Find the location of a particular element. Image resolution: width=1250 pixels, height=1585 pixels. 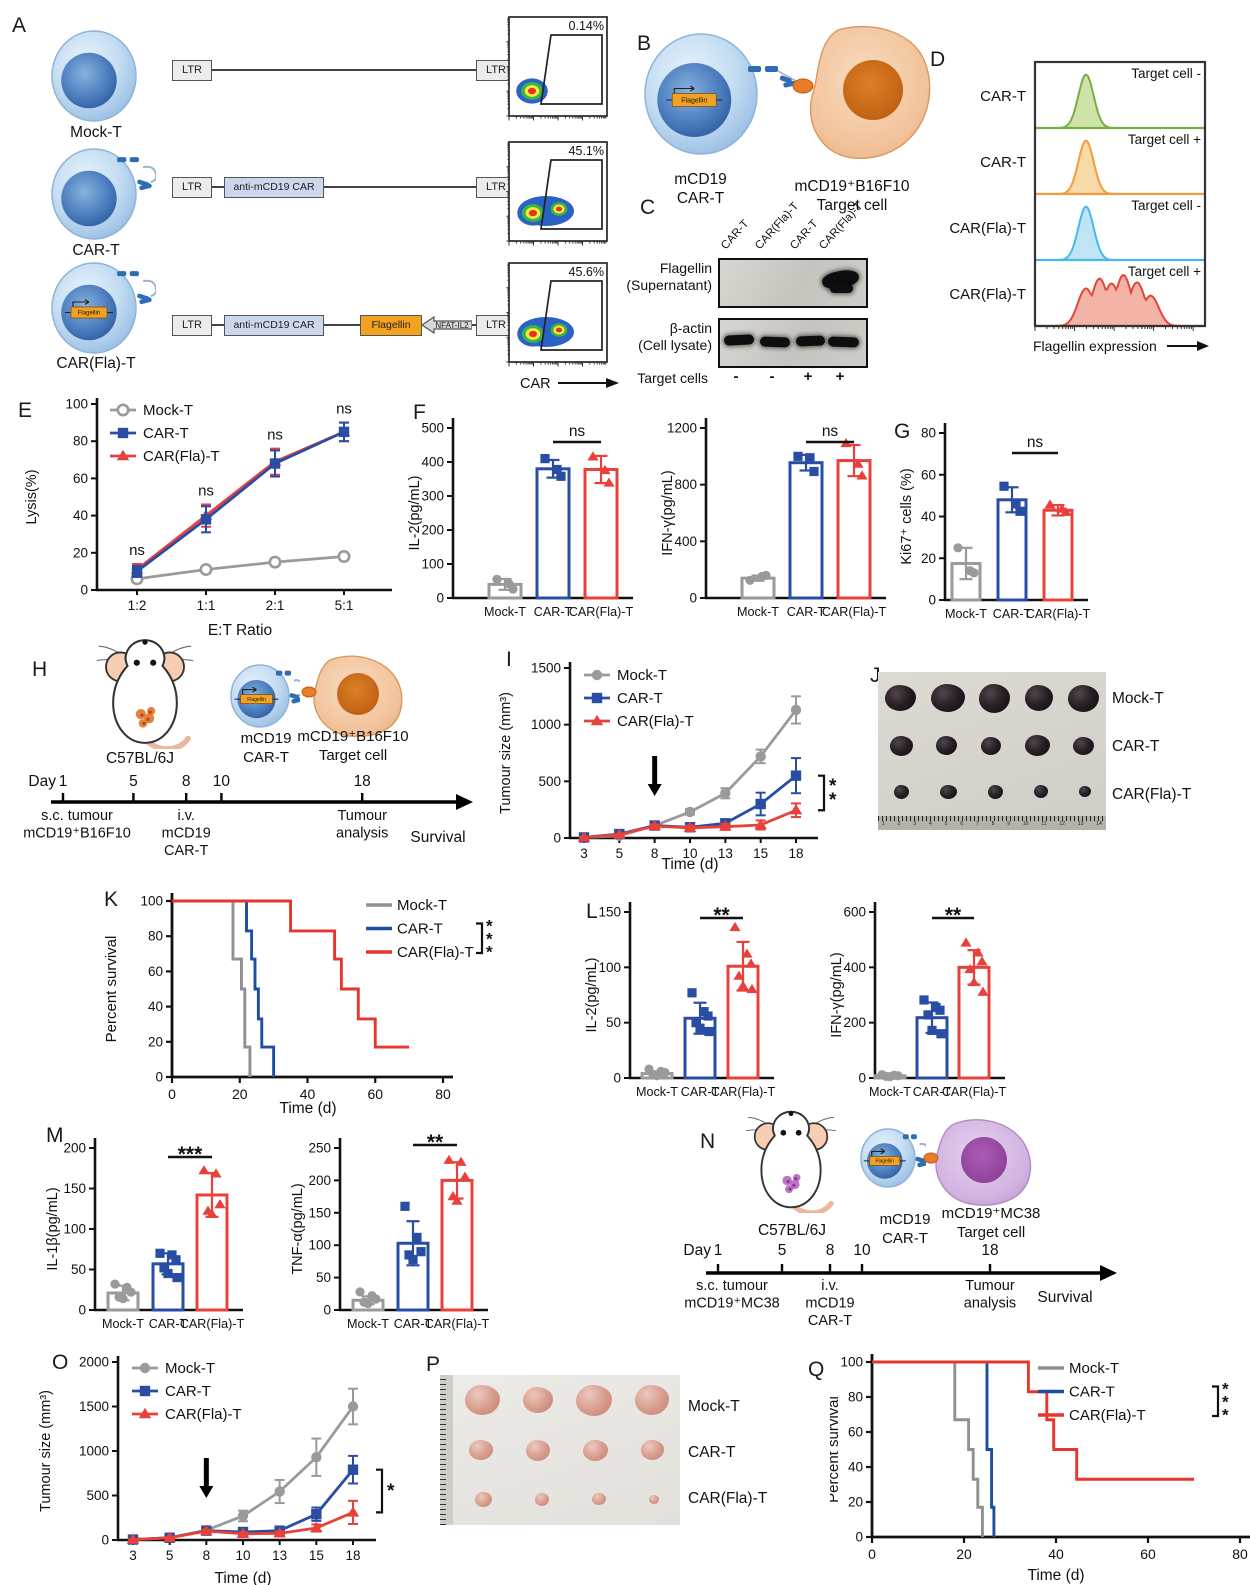

car-fla-t-cell-icon: Flagellin is located at coordinates (103, 308).